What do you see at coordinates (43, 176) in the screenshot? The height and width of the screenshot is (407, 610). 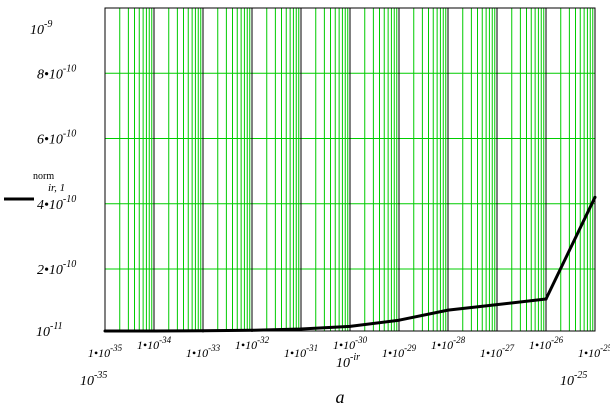 I see `y-series-label-top: norm` at bounding box center [43, 176].